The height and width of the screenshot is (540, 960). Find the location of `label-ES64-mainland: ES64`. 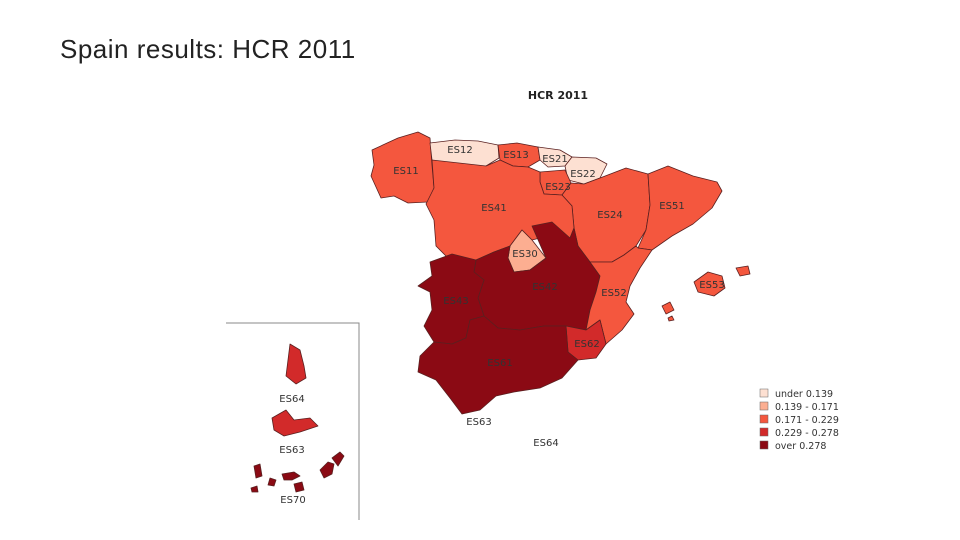

label-ES64-mainland: ES64 is located at coordinates (545, 443).